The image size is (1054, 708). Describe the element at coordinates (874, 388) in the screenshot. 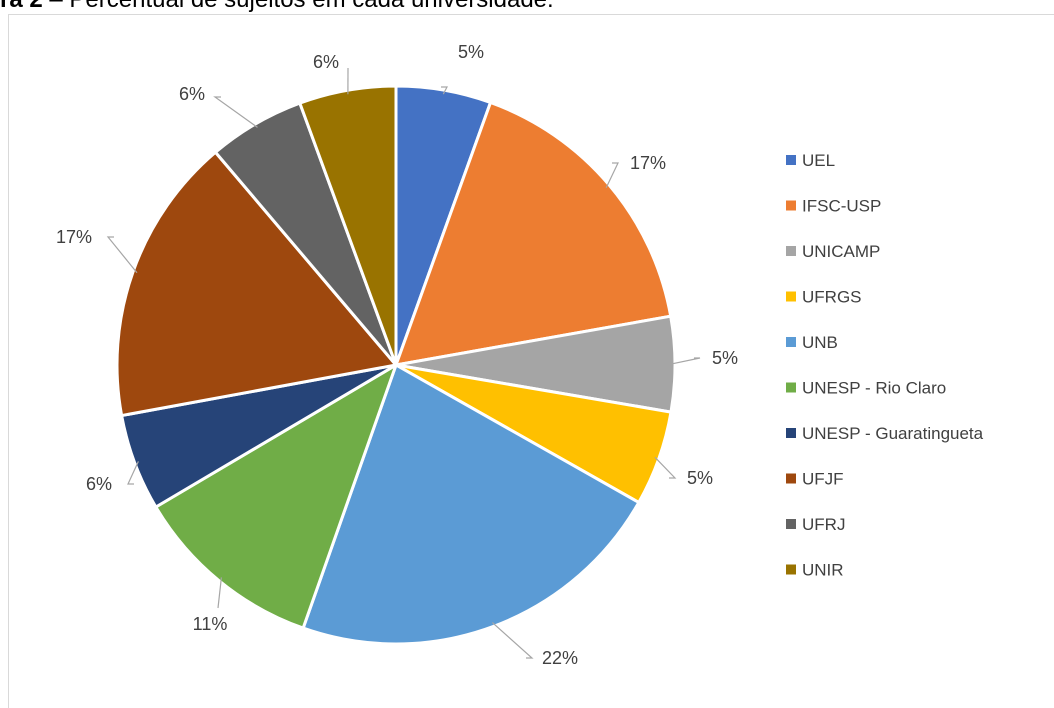

I see `legend-label-unesp-rio-claro: UNESP - Rio Claro` at that location.